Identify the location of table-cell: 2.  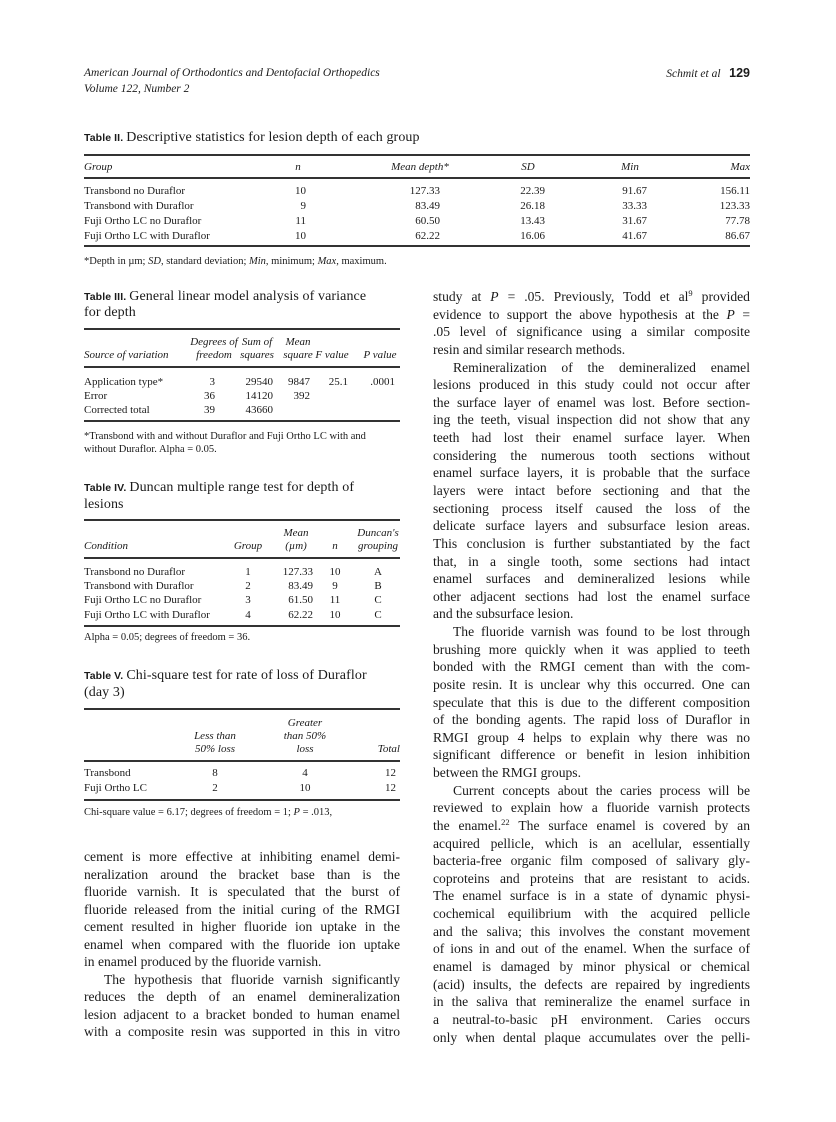
(215, 788).